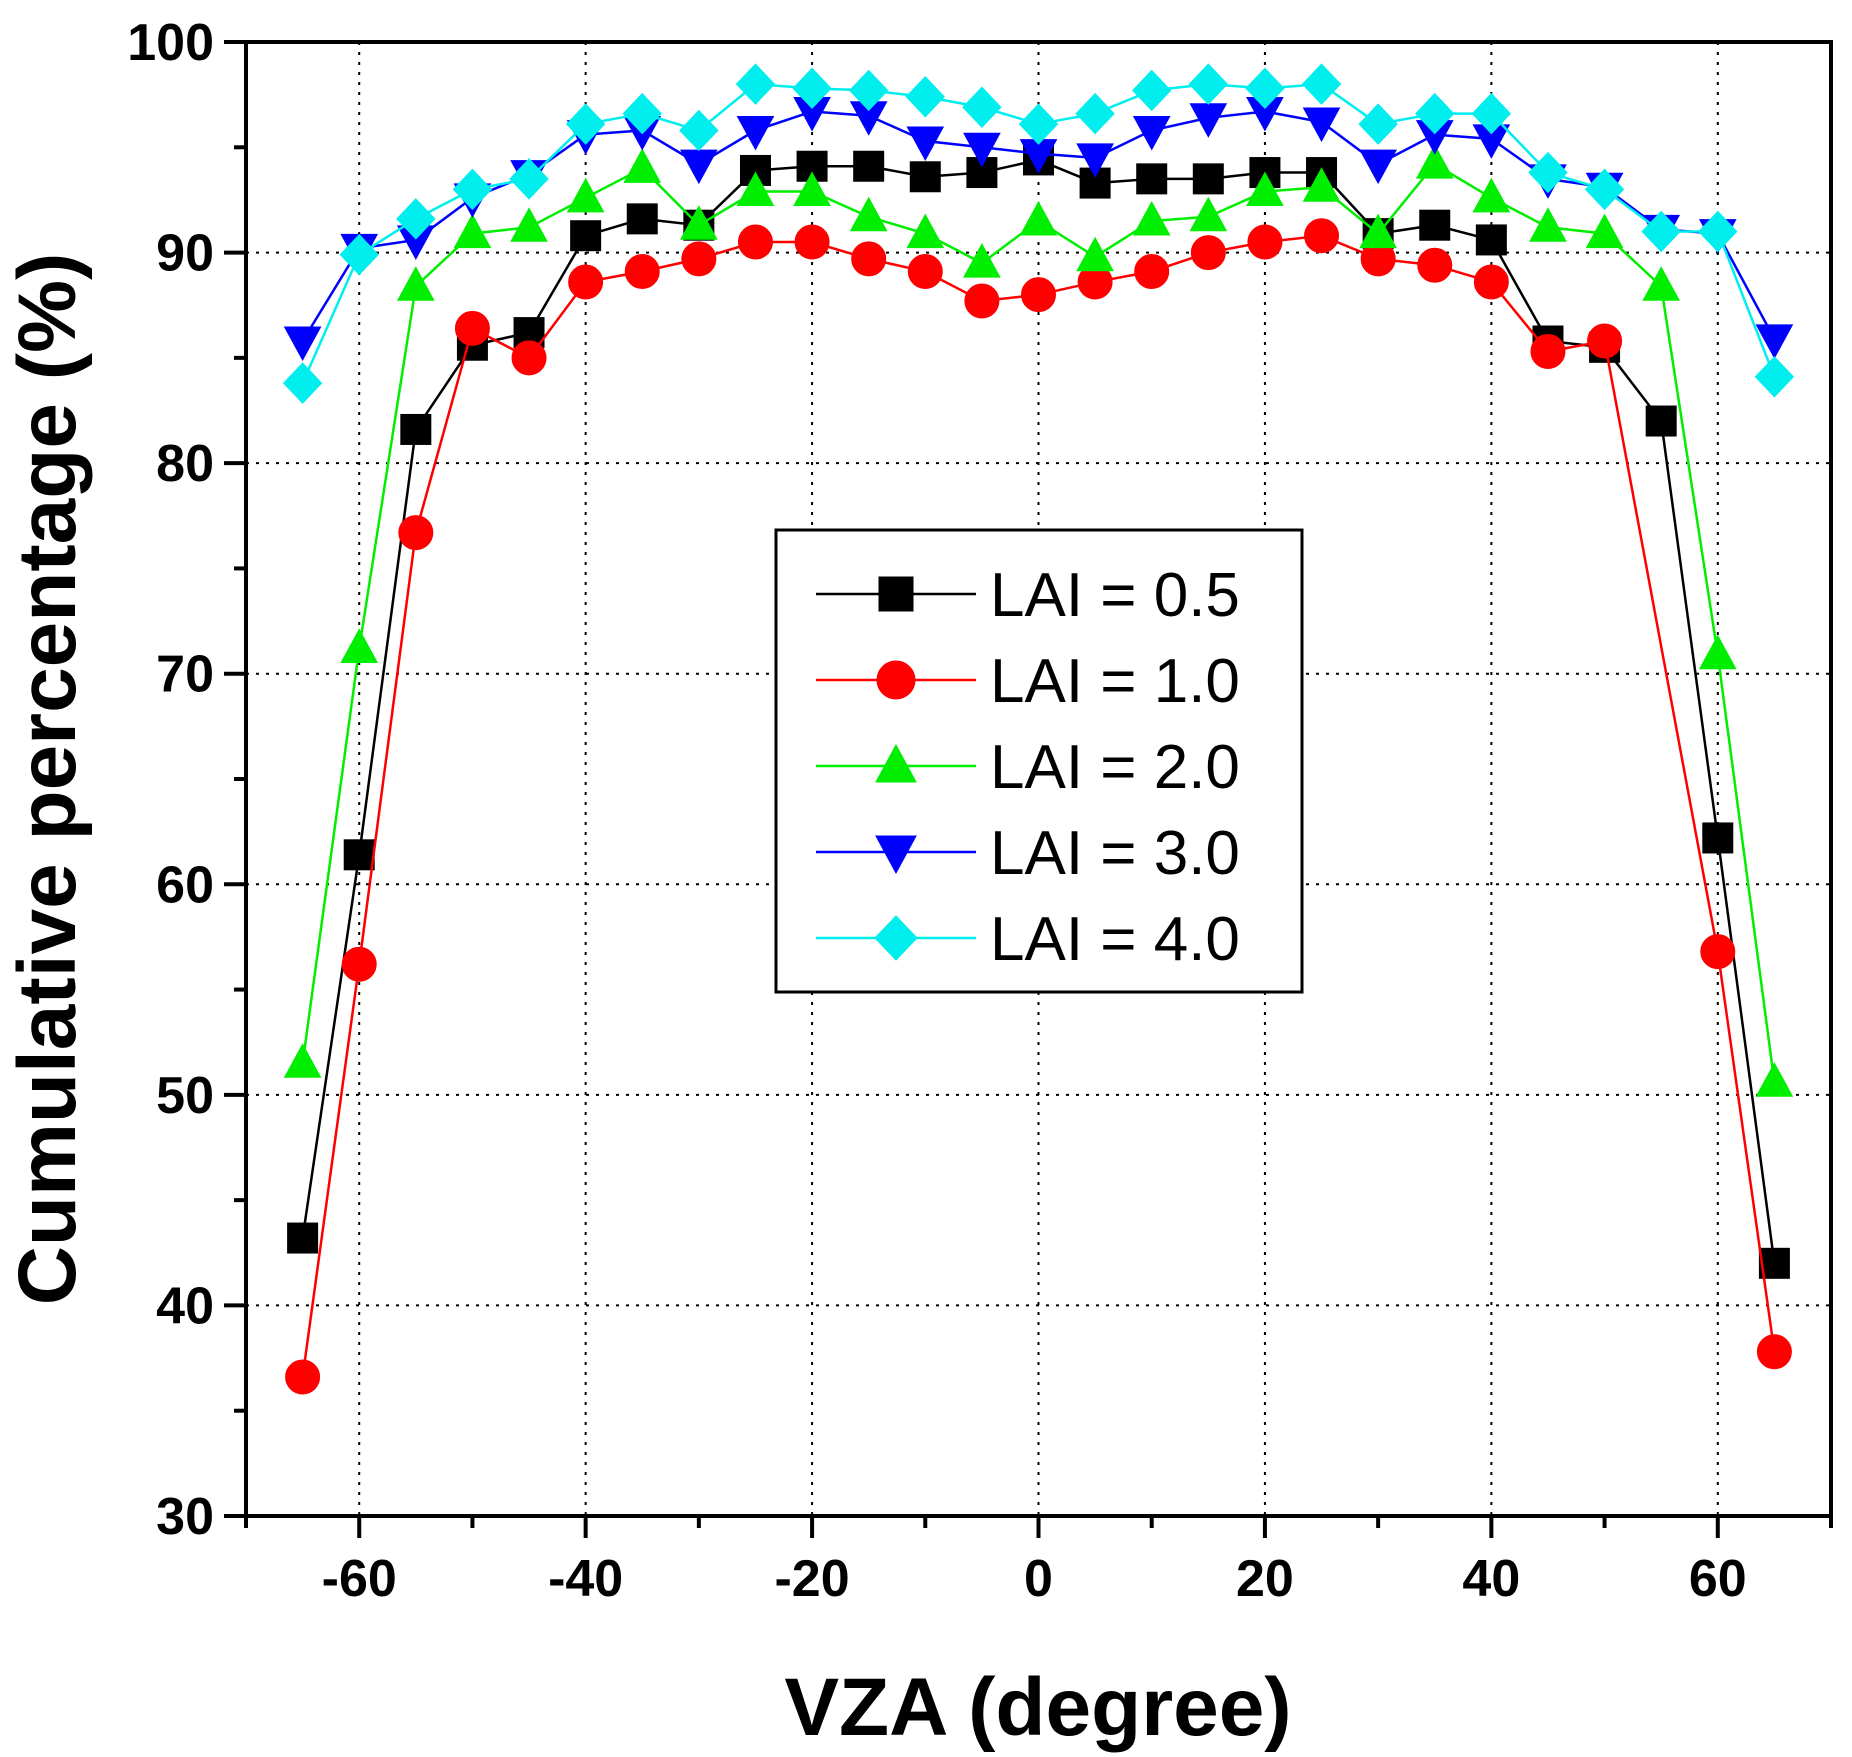  I want to click on legend-item-5: LAI = 4.0, so click(1028, 939).